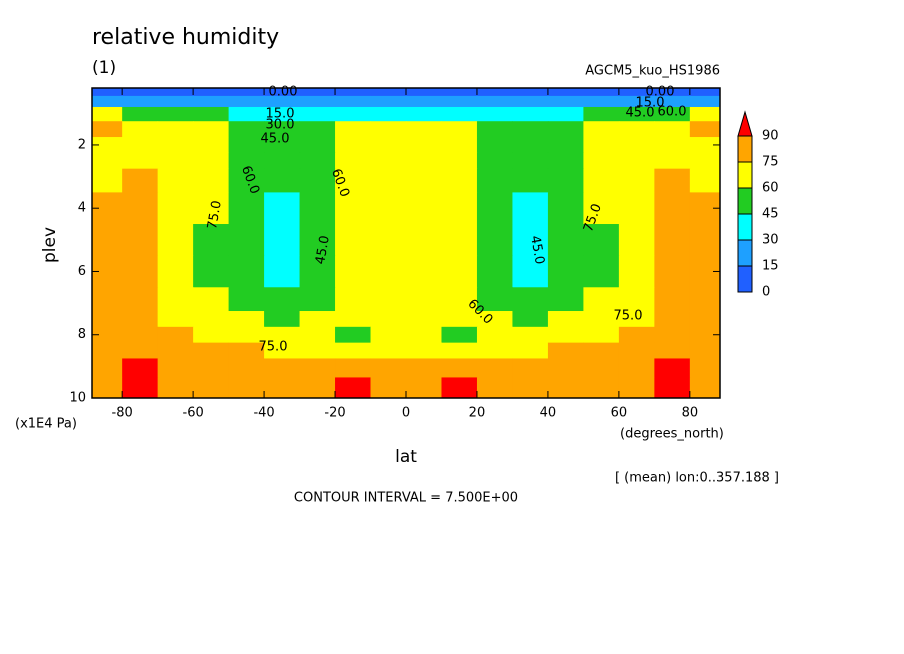 This screenshot has height=654, width=904. I want to click on x-tick-label: 40, so click(548, 413).